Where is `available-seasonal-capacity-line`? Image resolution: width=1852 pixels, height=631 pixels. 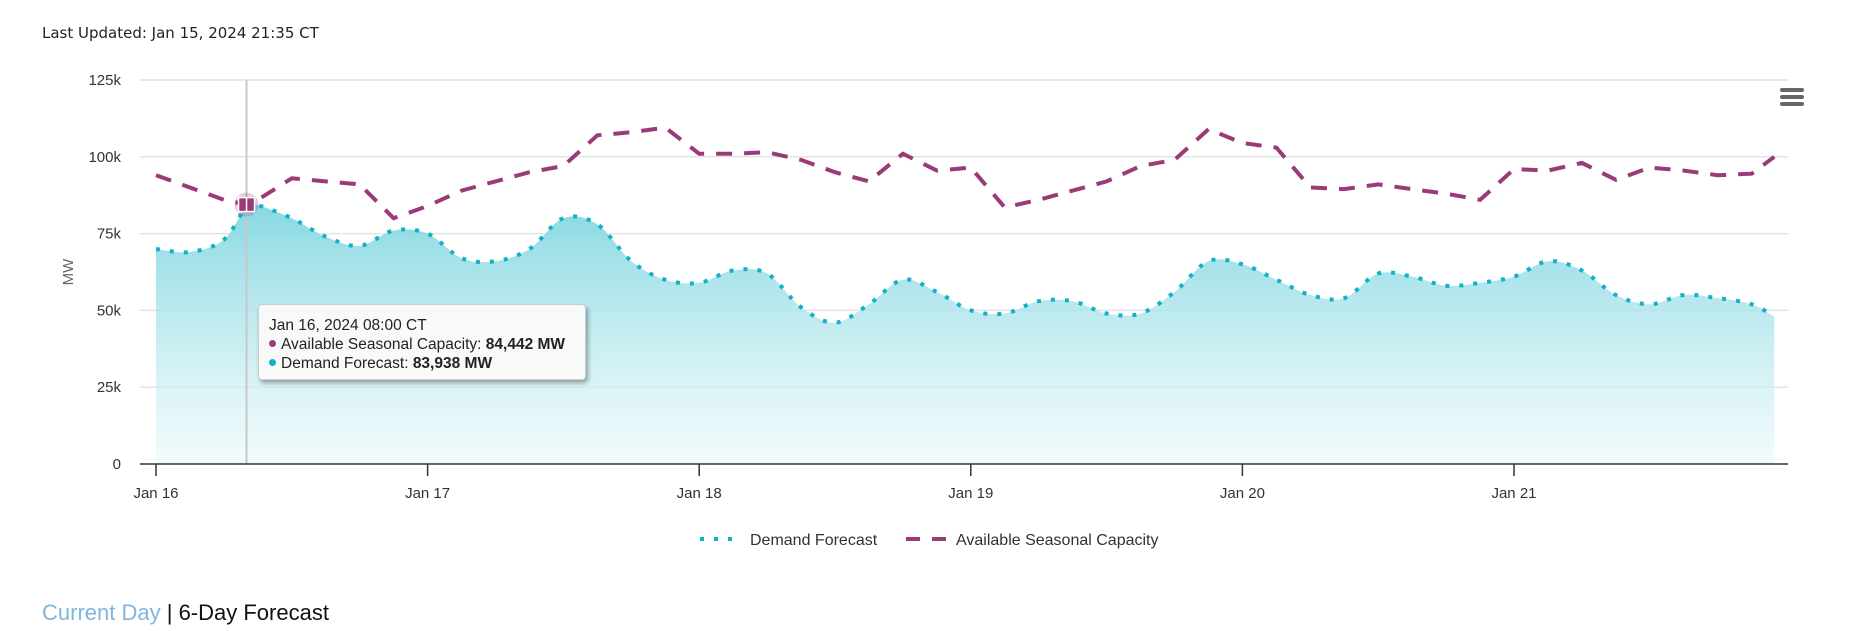
available-seasonal-capacity-line is located at coordinates (965, 173).